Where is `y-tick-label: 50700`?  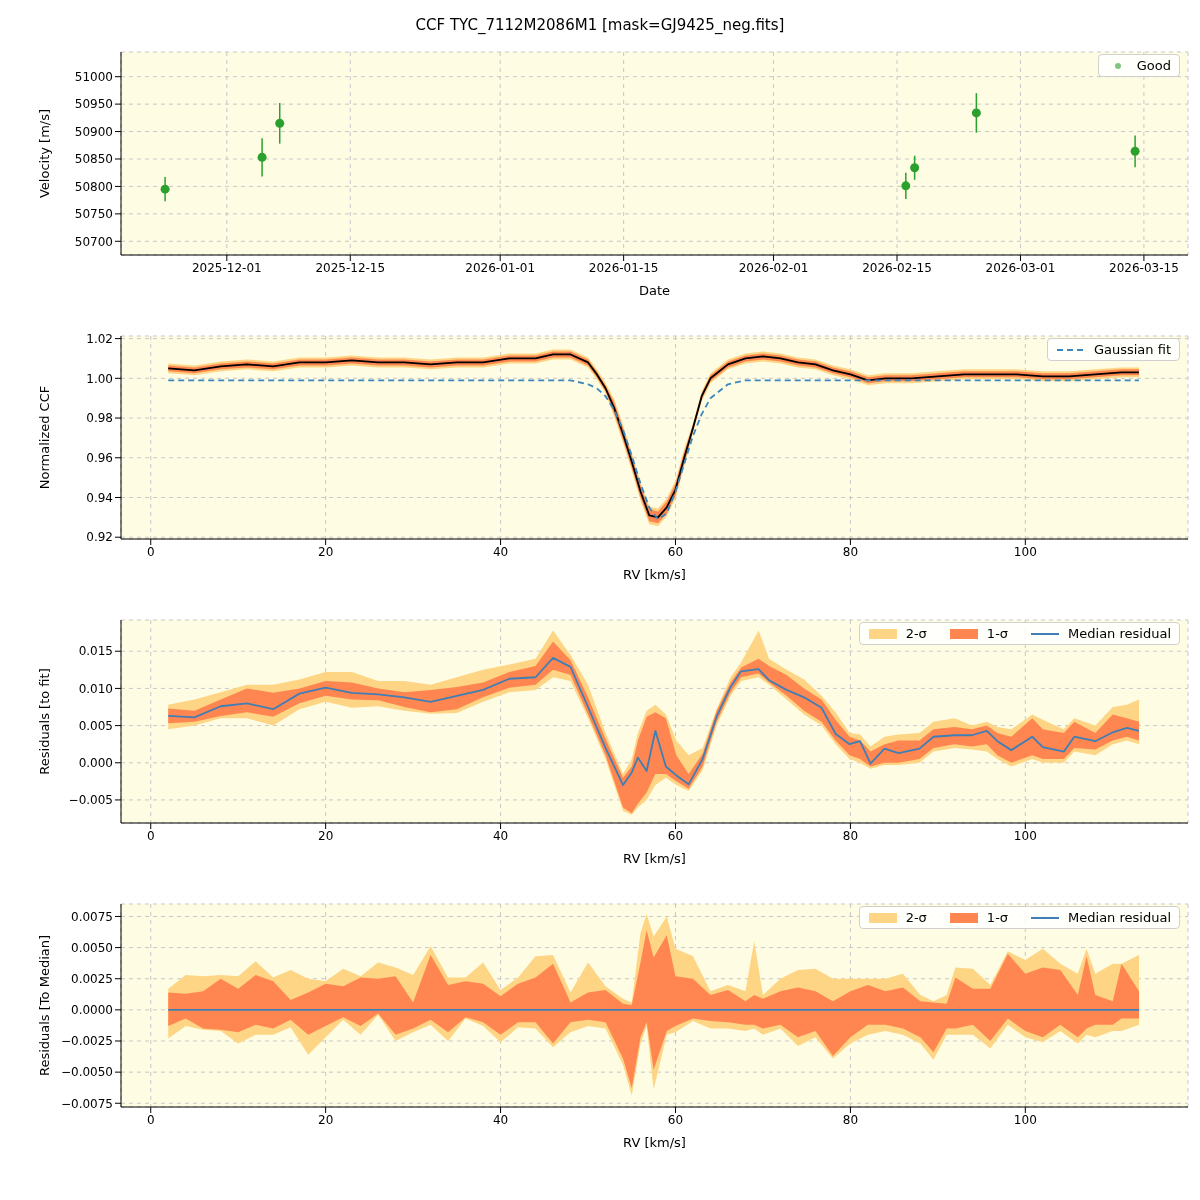
y-tick-label: 50700 is located at coordinates (93, 241).